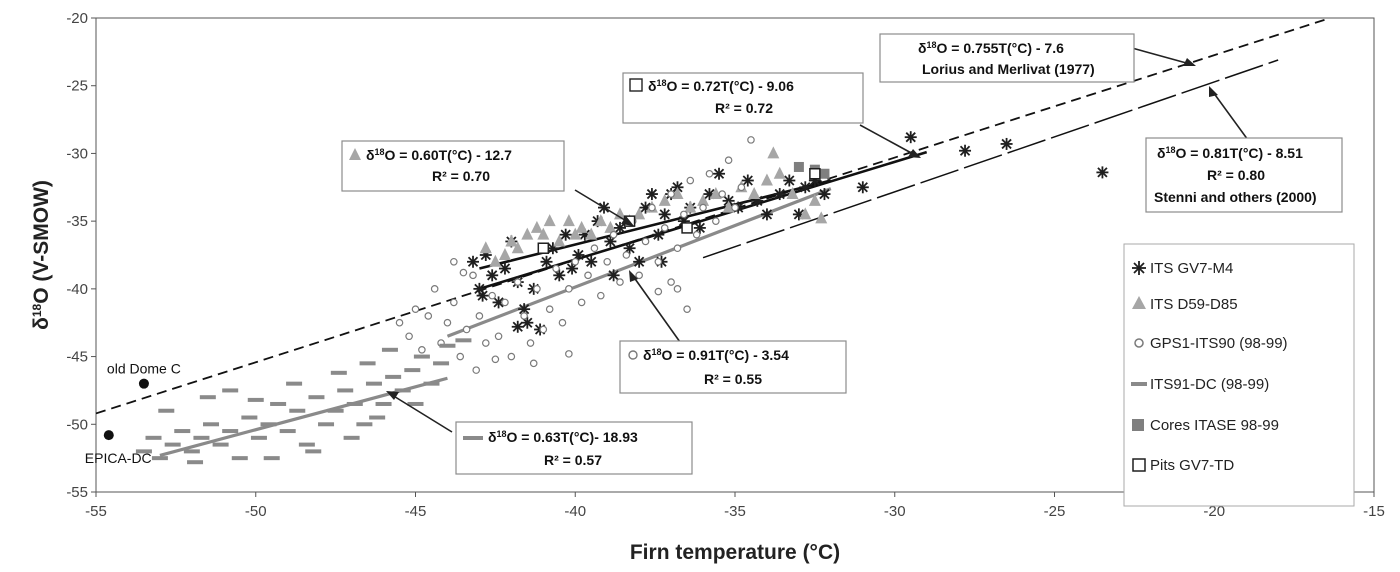 This screenshot has height=572, width=1400. I want to click on legend-item-its-gv7: ITS GV7-M4, so click(1182, 268).